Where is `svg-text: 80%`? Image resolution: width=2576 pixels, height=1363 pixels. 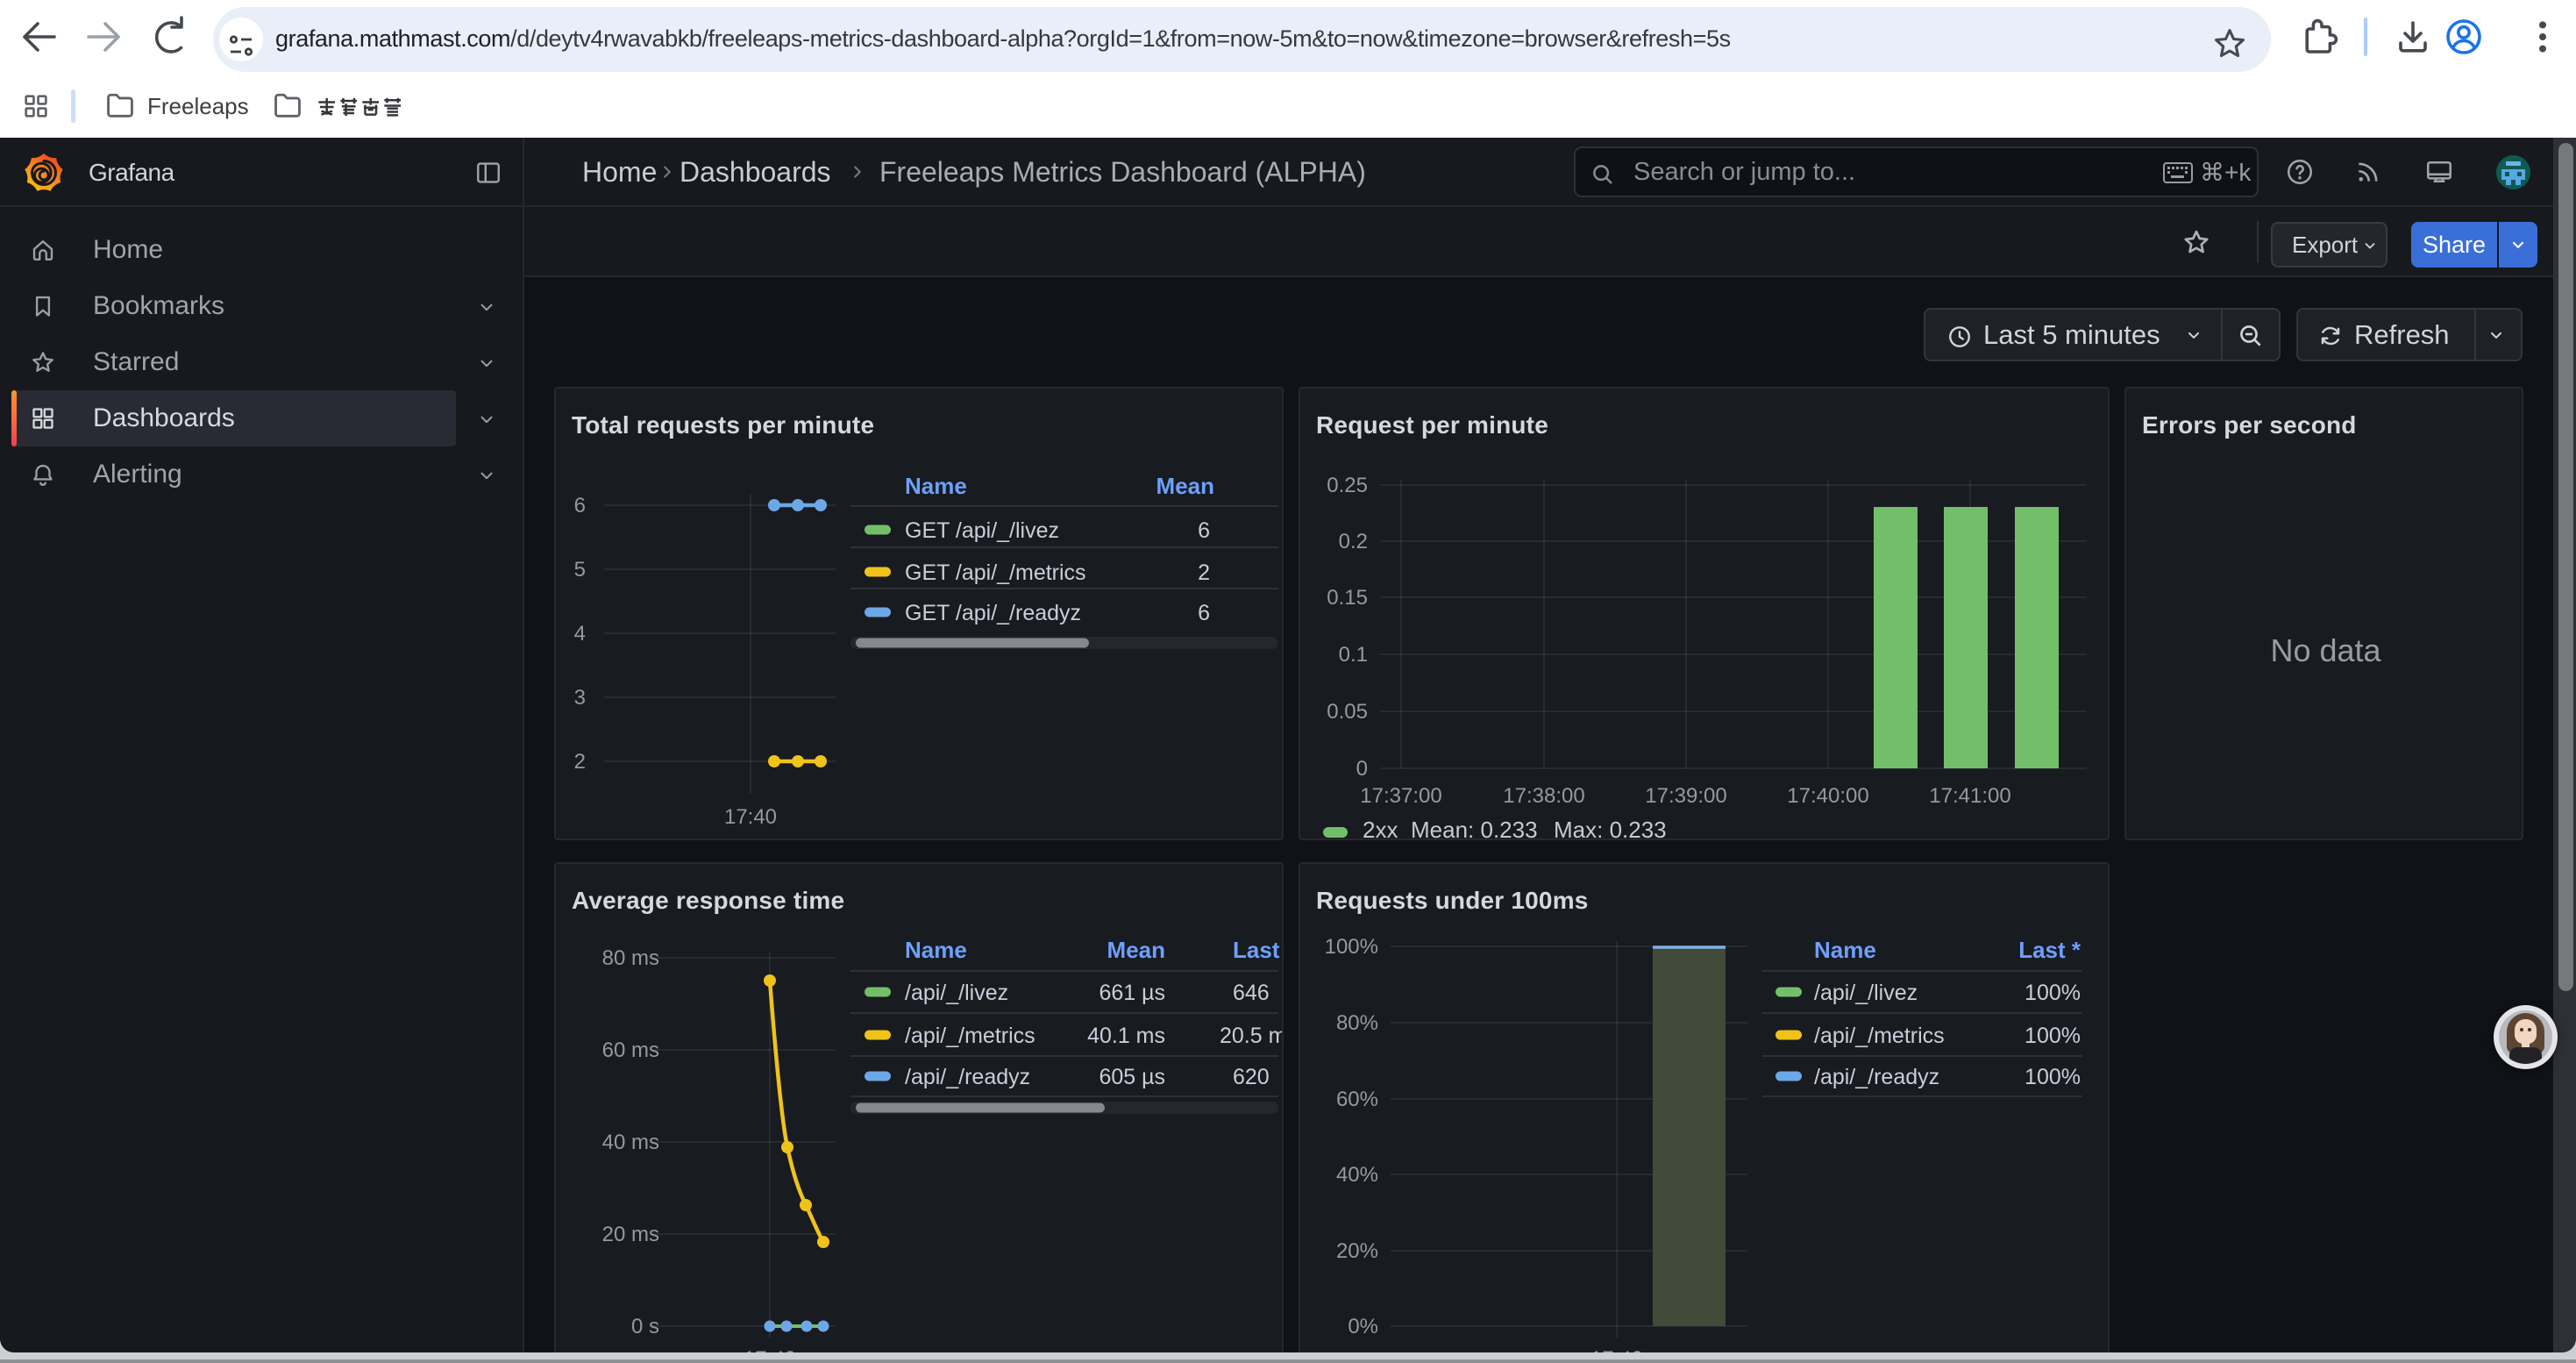 svg-text: 80% is located at coordinates (1357, 1023).